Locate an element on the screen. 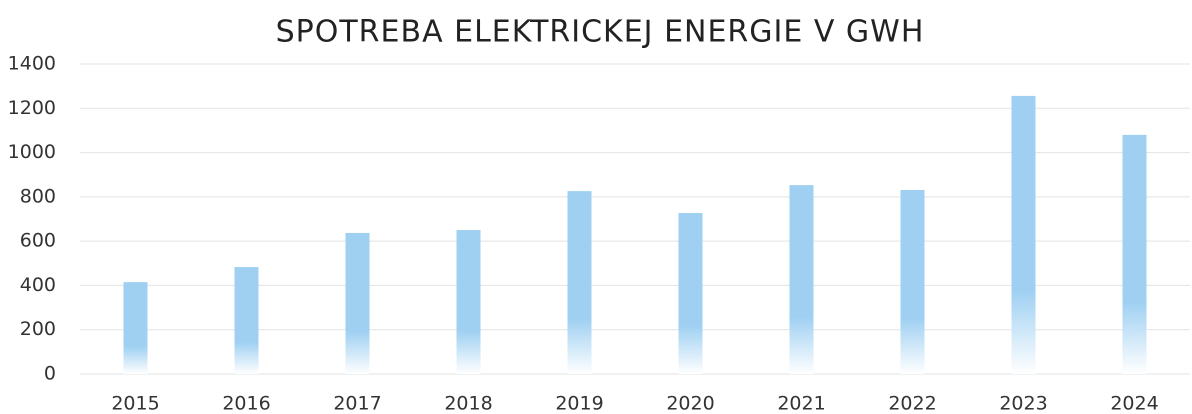 The width and height of the screenshot is (1192, 414). x-tick-label: 2022 is located at coordinates (912, 403).